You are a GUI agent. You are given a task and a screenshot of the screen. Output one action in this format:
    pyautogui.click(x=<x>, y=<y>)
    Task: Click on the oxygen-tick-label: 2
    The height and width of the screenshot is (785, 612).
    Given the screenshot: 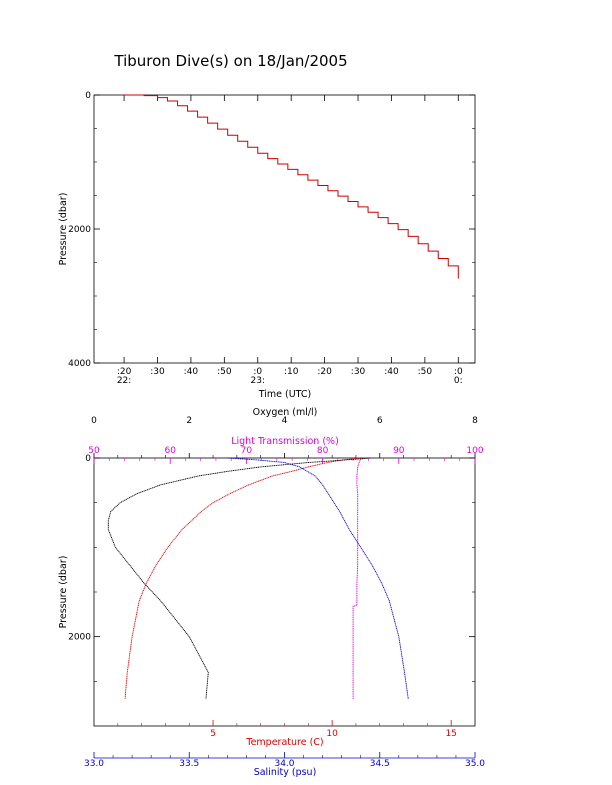 What is the action you would take?
    pyautogui.click(x=189, y=421)
    